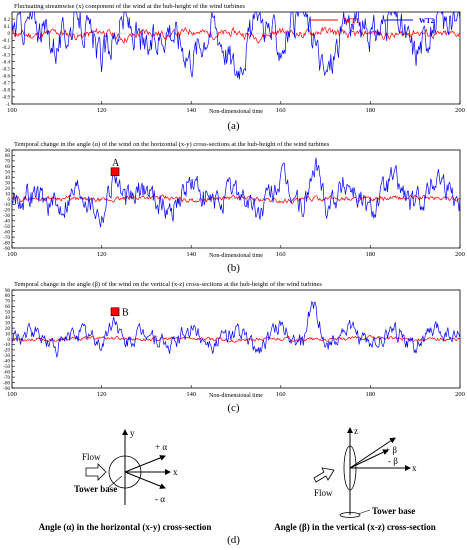 The height and width of the screenshot is (550, 467). I want to click on tower-pointer-right, so click(364, 512).